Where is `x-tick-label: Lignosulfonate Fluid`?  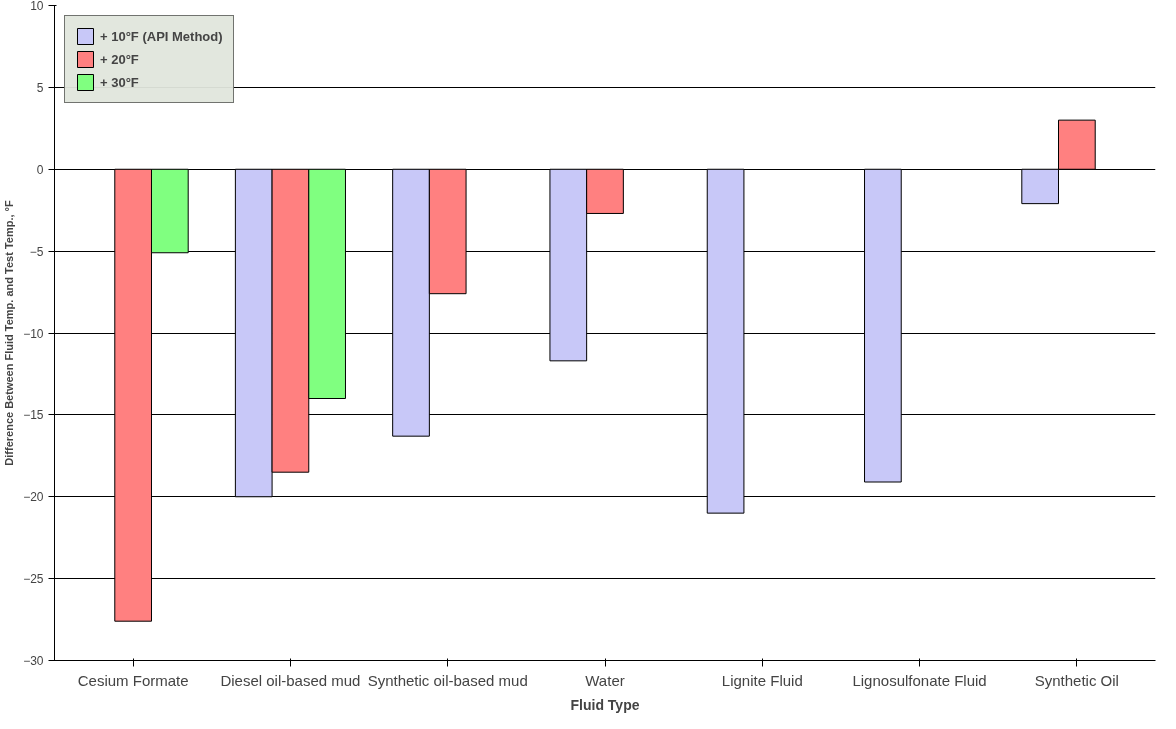 x-tick-label: Lignosulfonate Fluid is located at coordinates (919, 680).